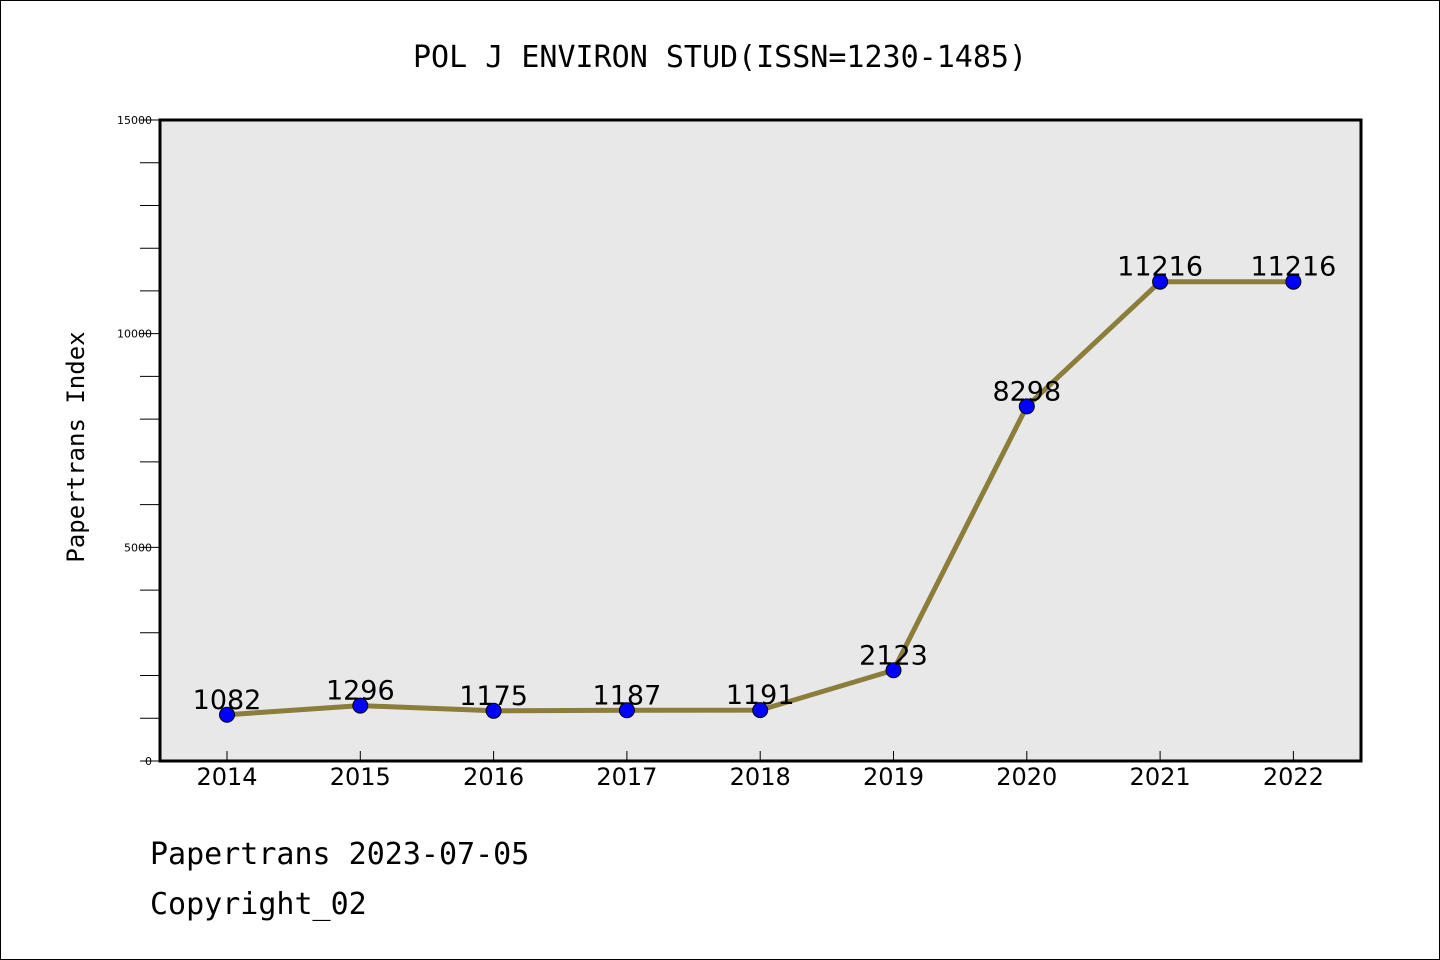 This screenshot has height=960, width=1440. I want to click on x-tick-label: 2020, so click(1026, 777).